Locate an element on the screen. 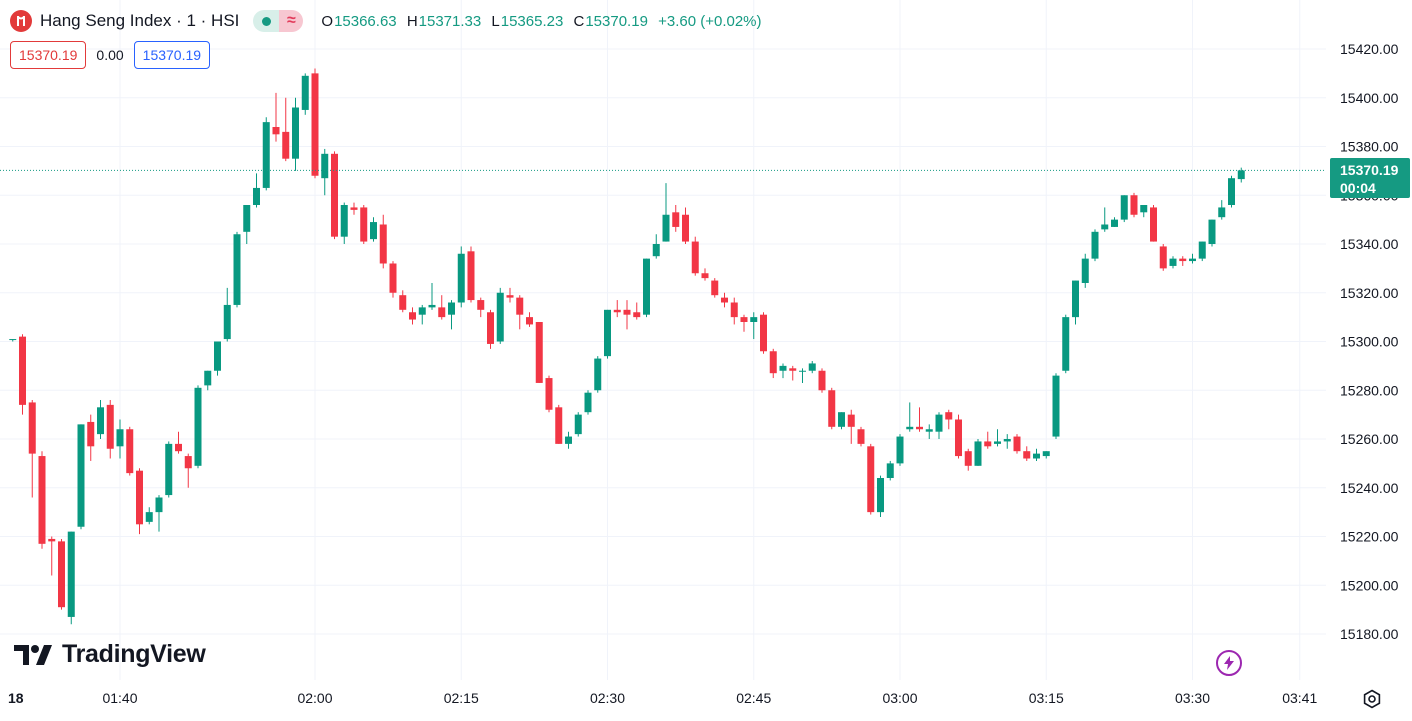 Image resolution: width=1412 pixels, height=721 pixels. spread-value: 0.00 is located at coordinates (109, 55).